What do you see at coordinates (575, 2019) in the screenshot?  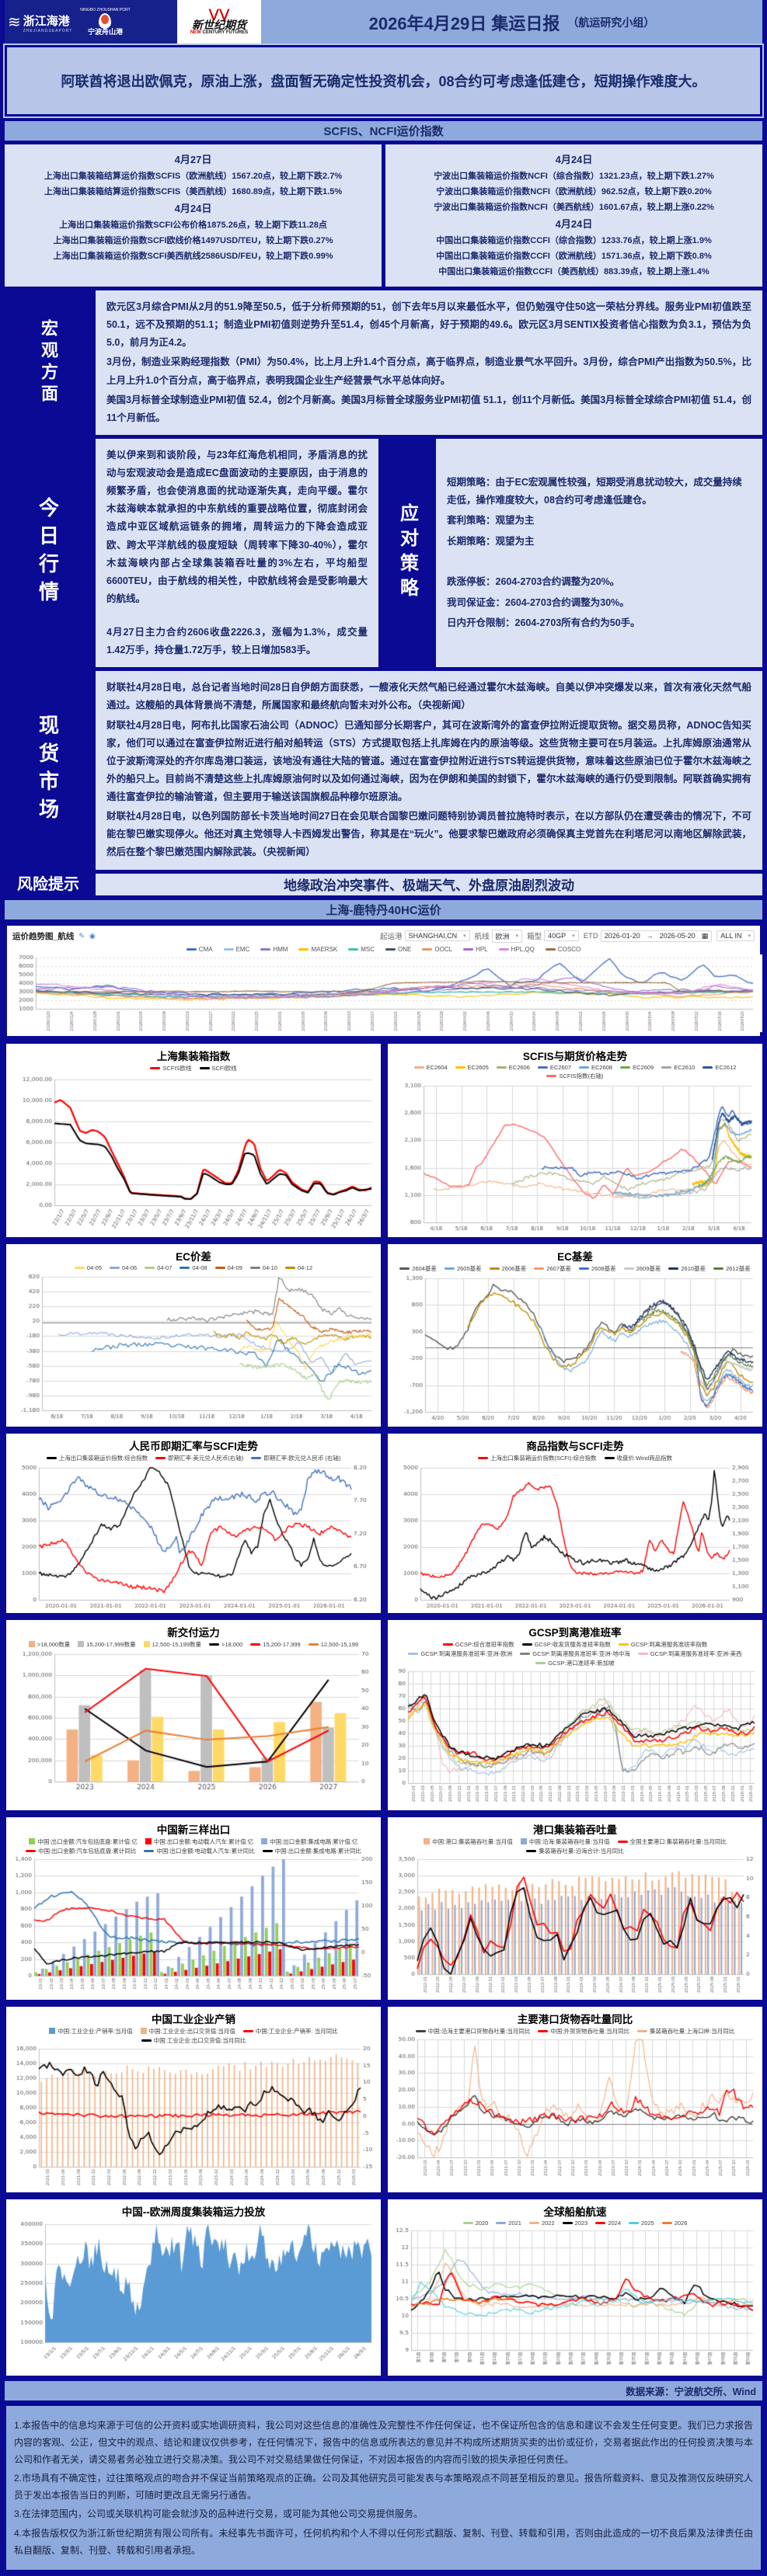 I see `chart-title: 主要港口货物吞吐量同比` at bounding box center [575, 2019].